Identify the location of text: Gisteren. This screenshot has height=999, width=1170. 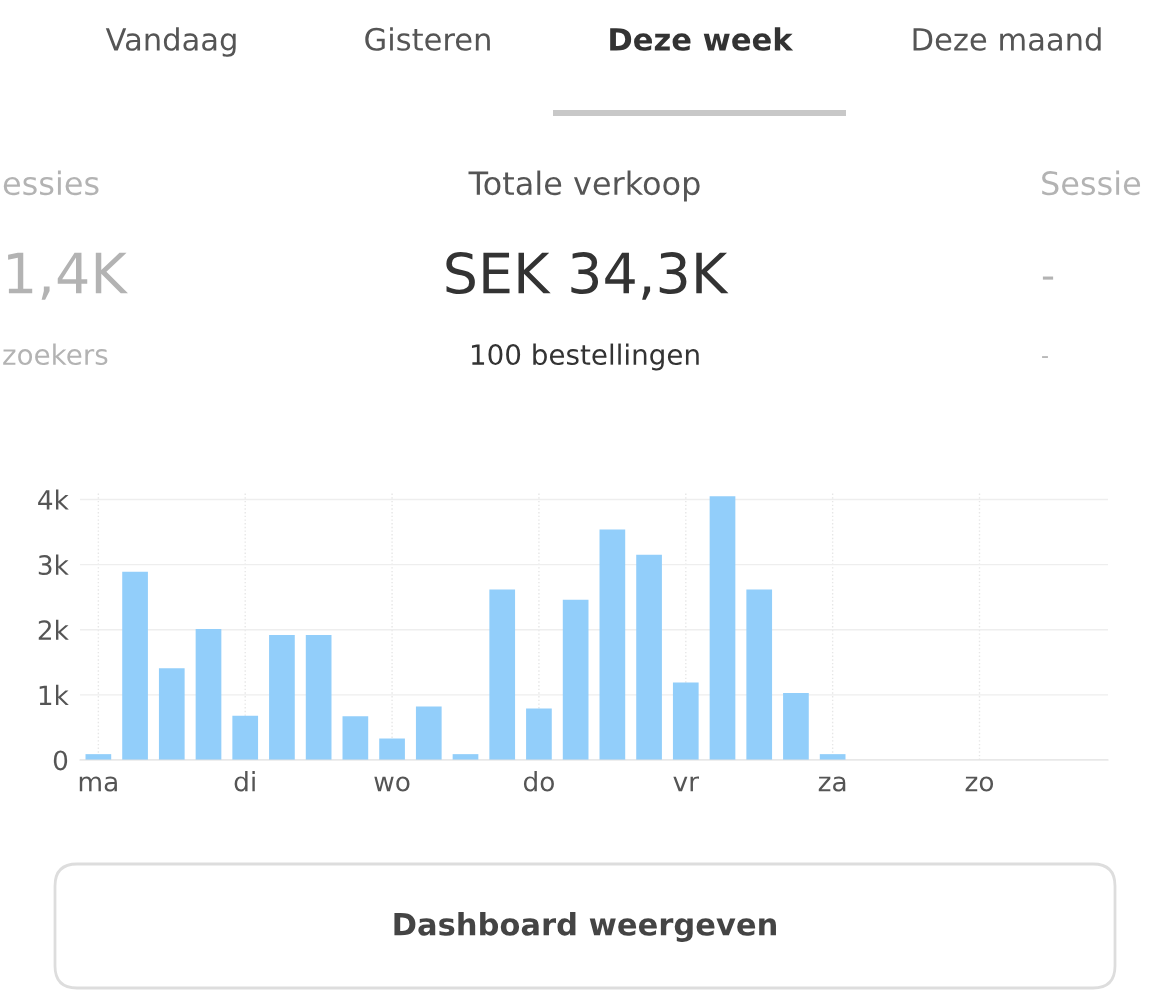
(427, 39).